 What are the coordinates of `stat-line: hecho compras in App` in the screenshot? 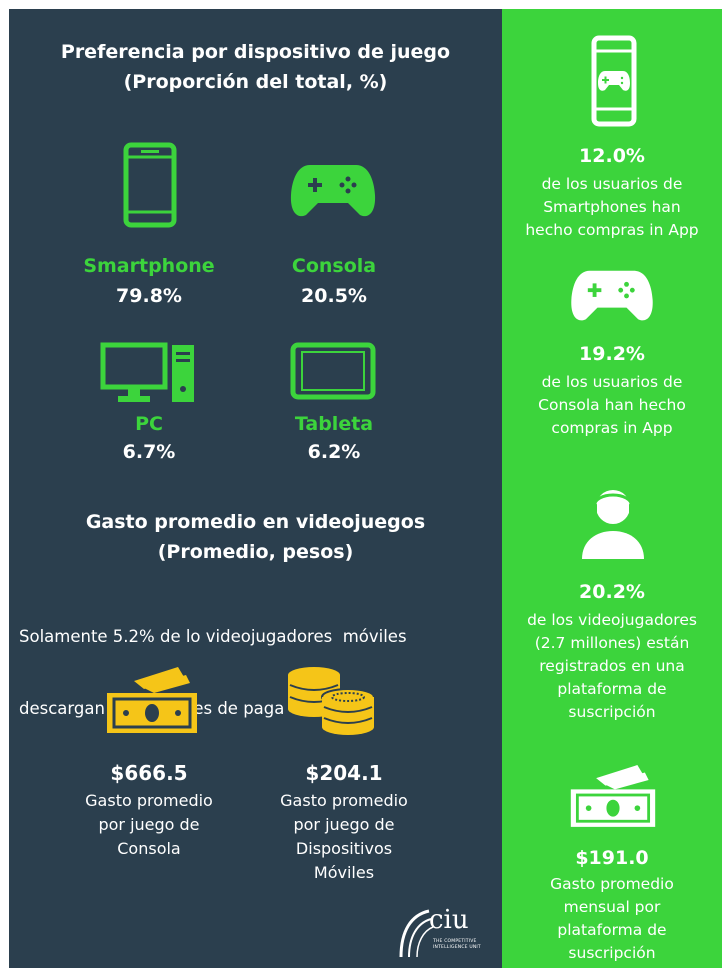 It's located at (612, 230).